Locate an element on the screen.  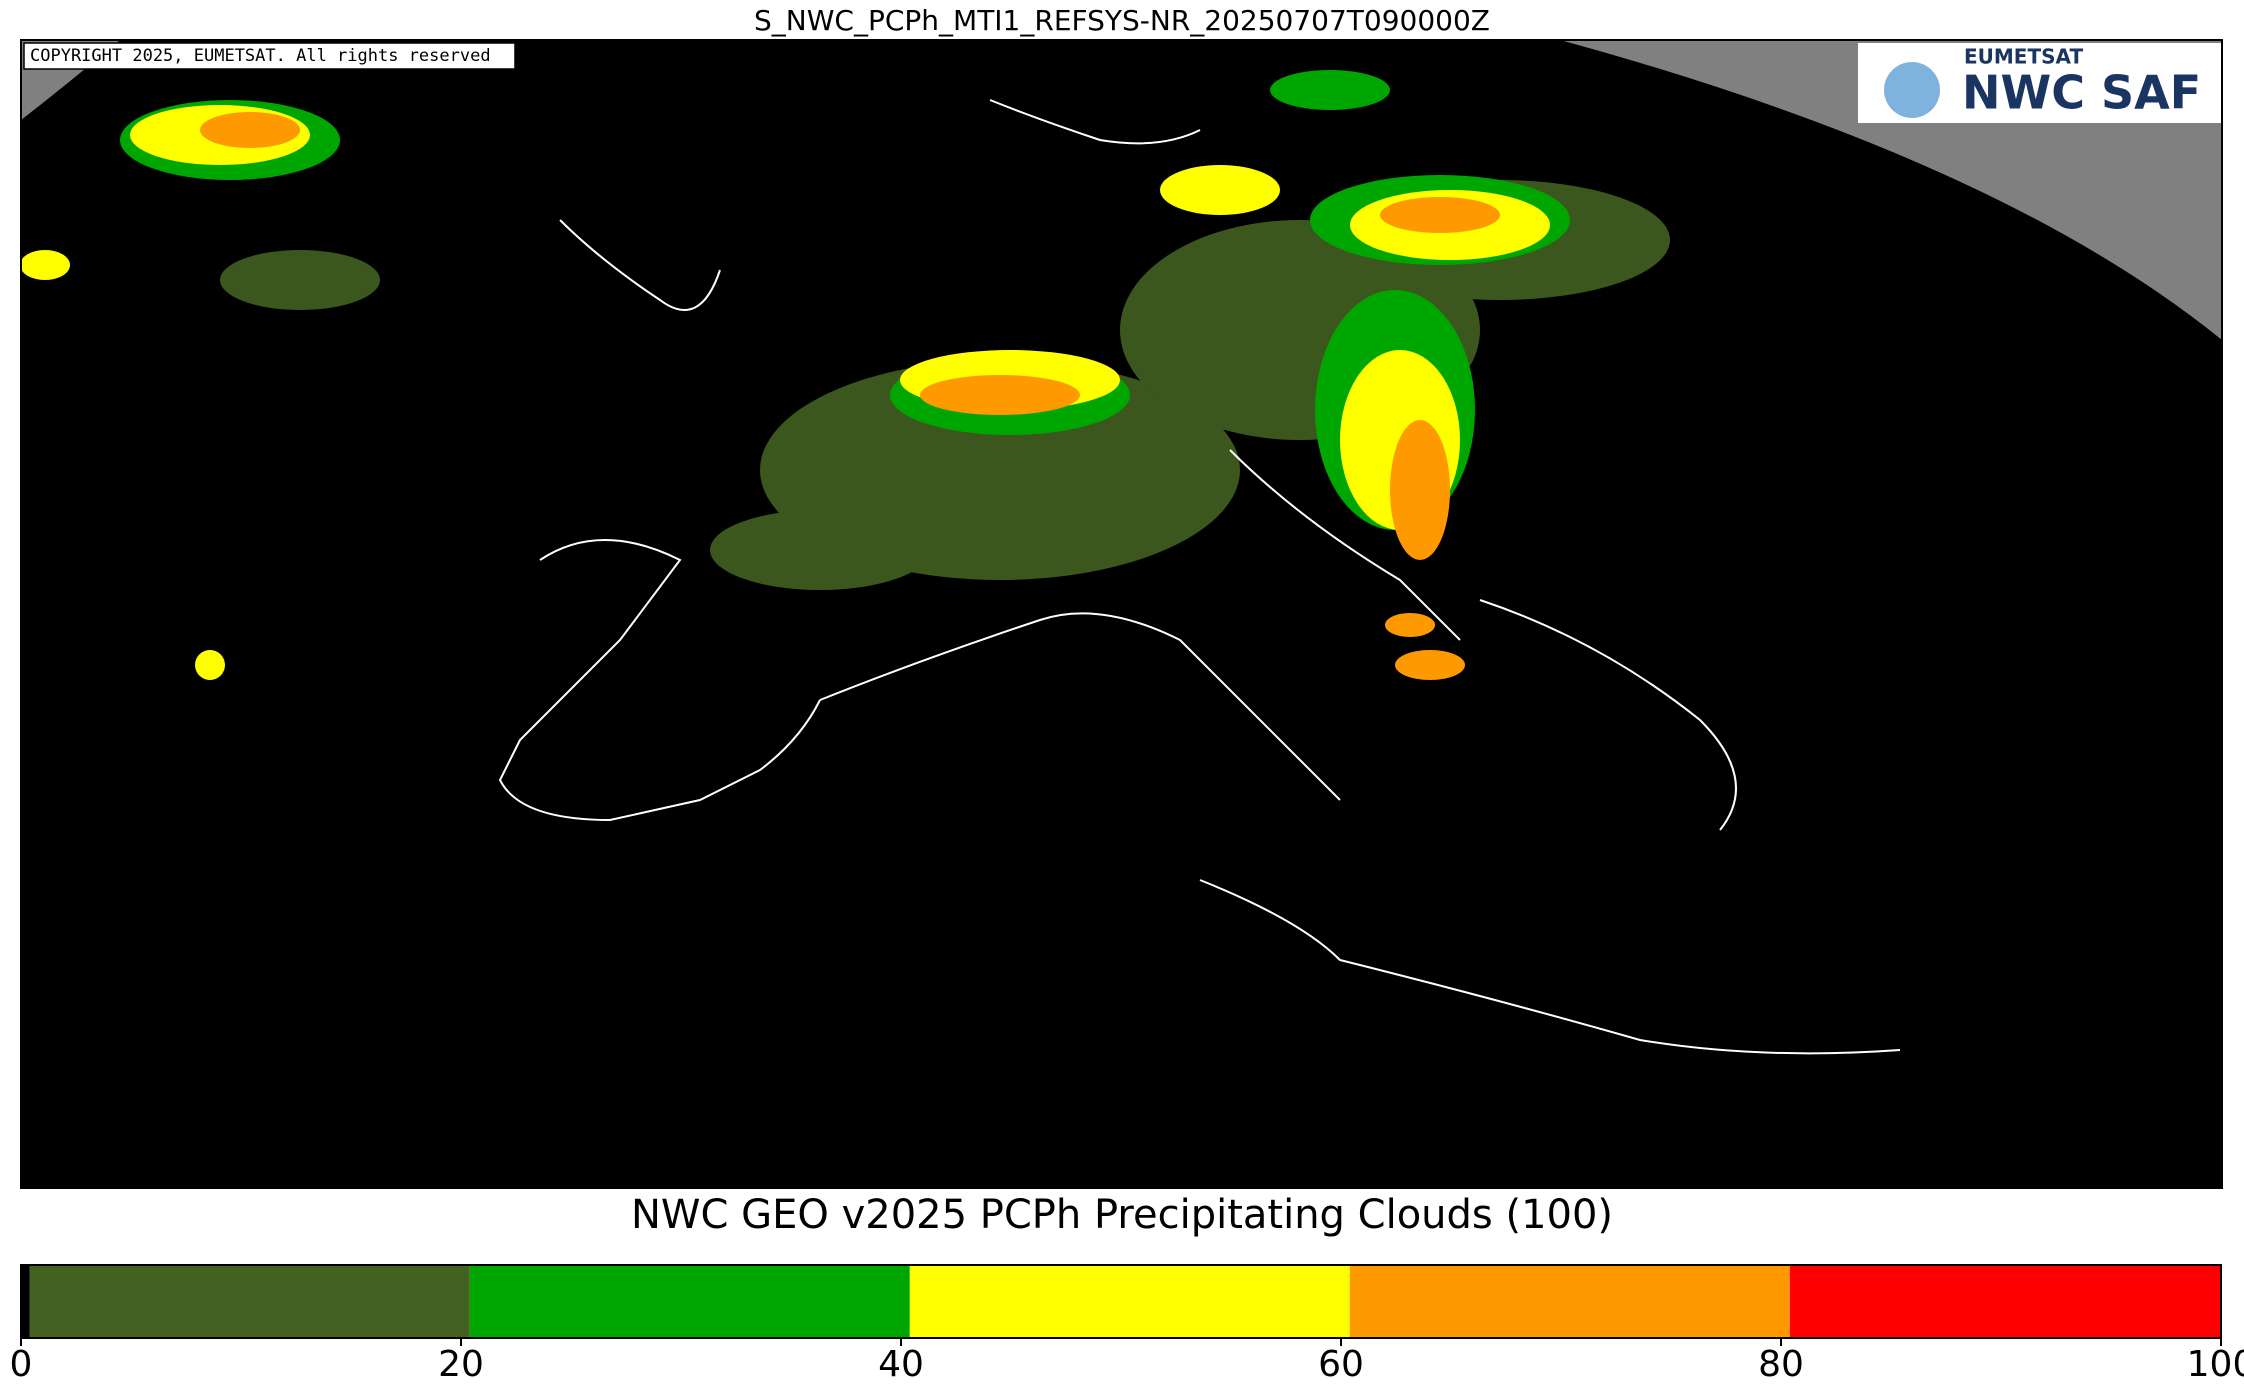
colorbar-tick-label: 20 is located at coordinates (461, 1364).